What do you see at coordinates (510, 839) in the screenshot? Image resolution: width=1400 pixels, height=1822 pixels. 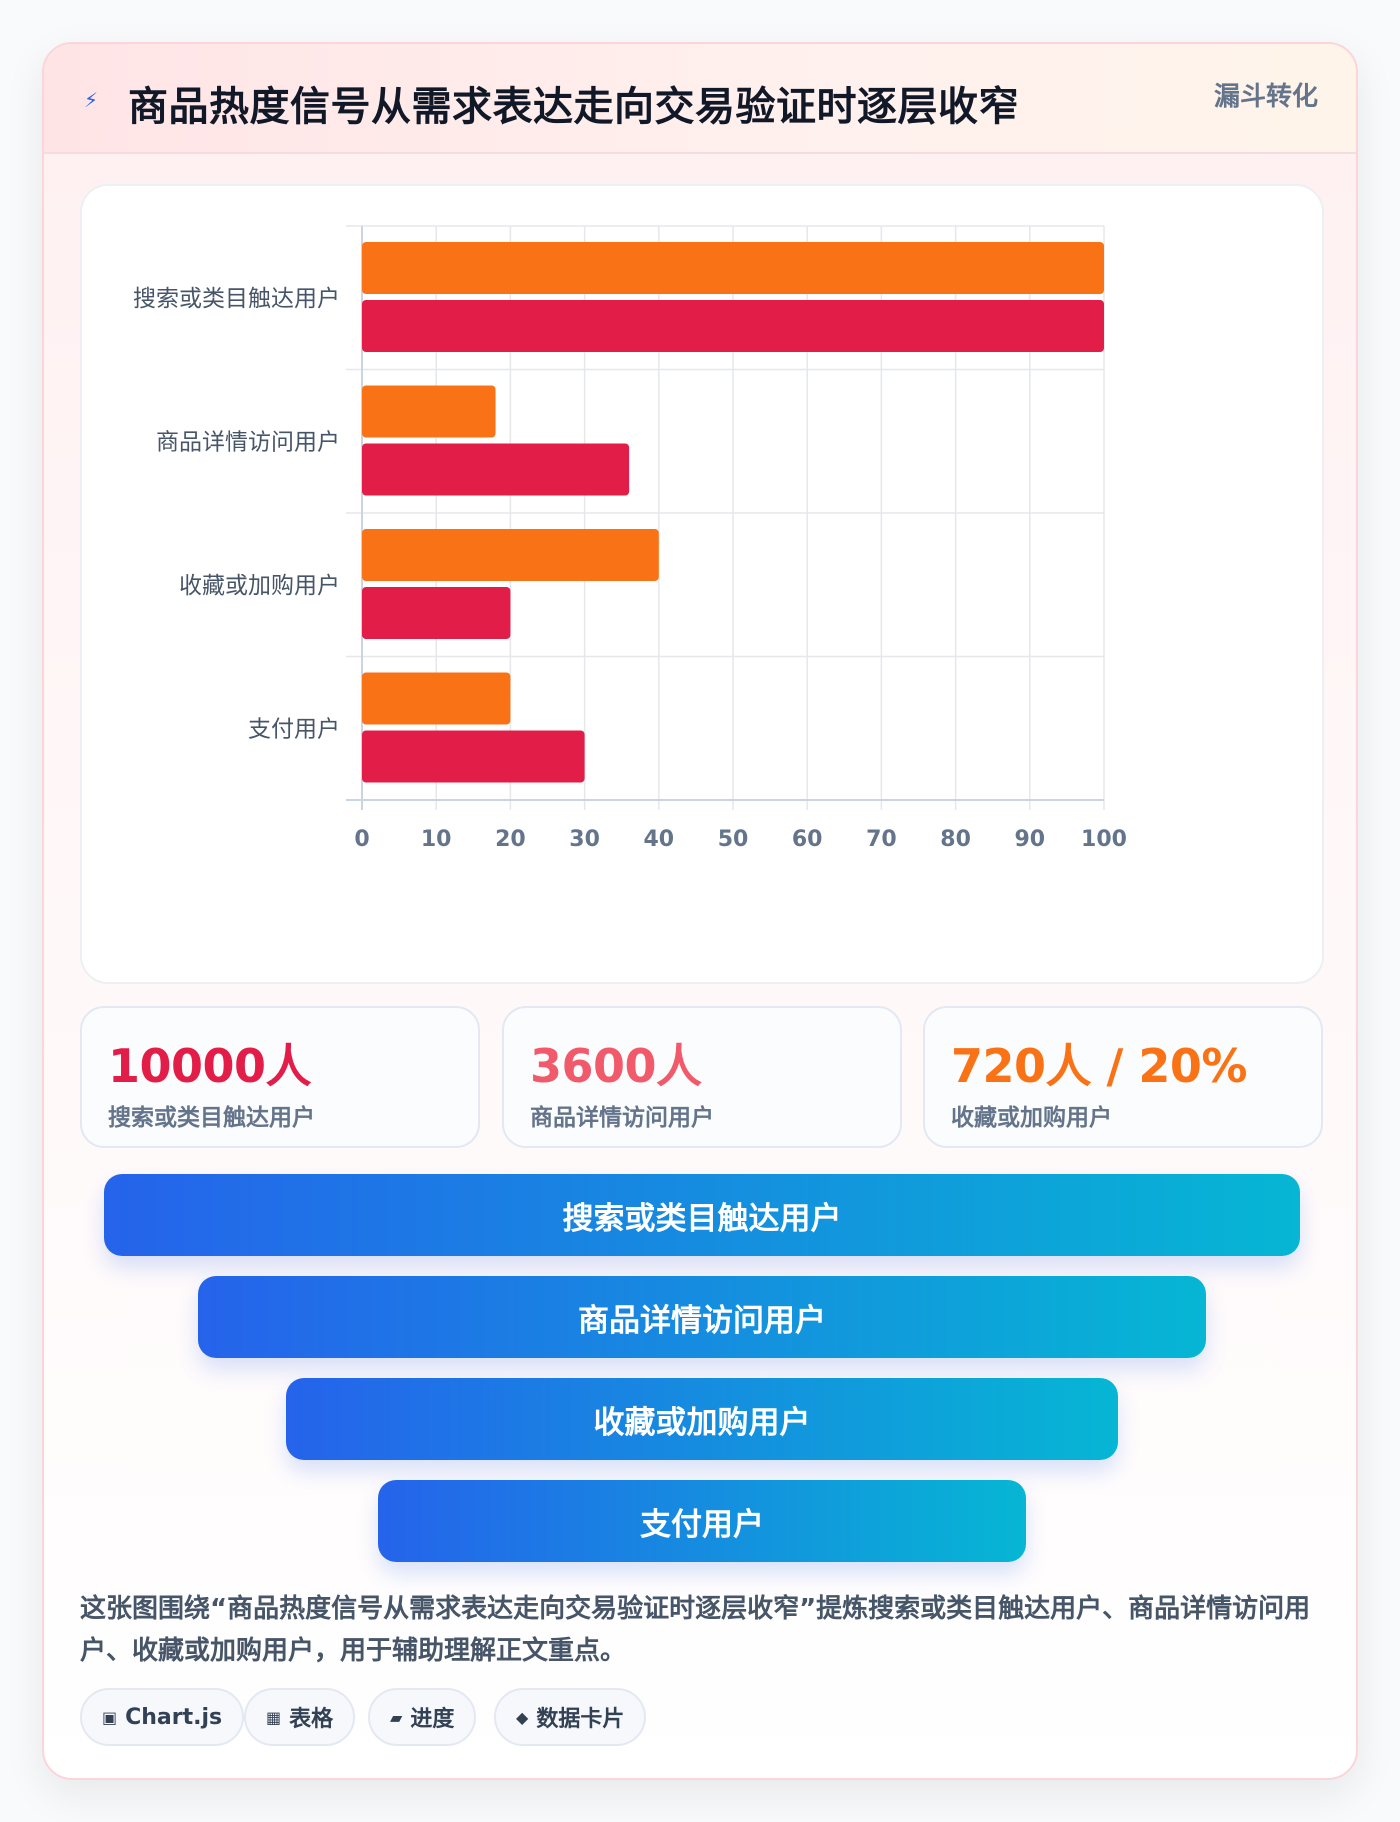 I see `x-tick-label: 20` at bounding box center [510, 839].